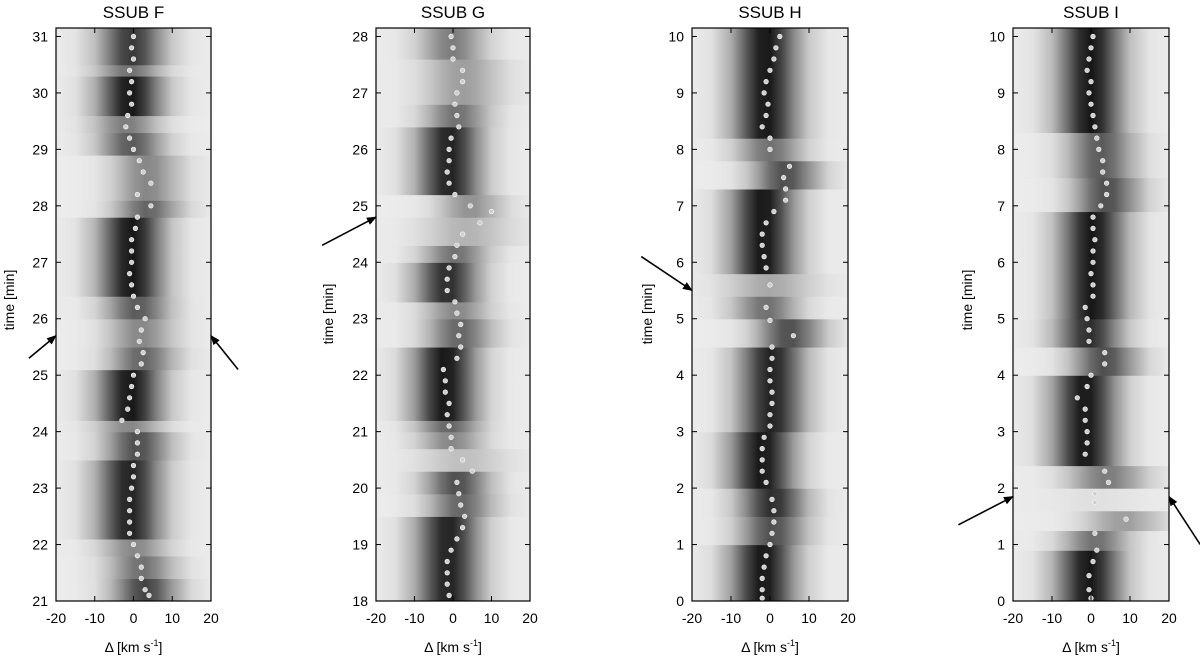  What do you see at coordinates (360, 206) in the screenshot?
I see `y-tick-label: 25` at bounding box center [360, 206].